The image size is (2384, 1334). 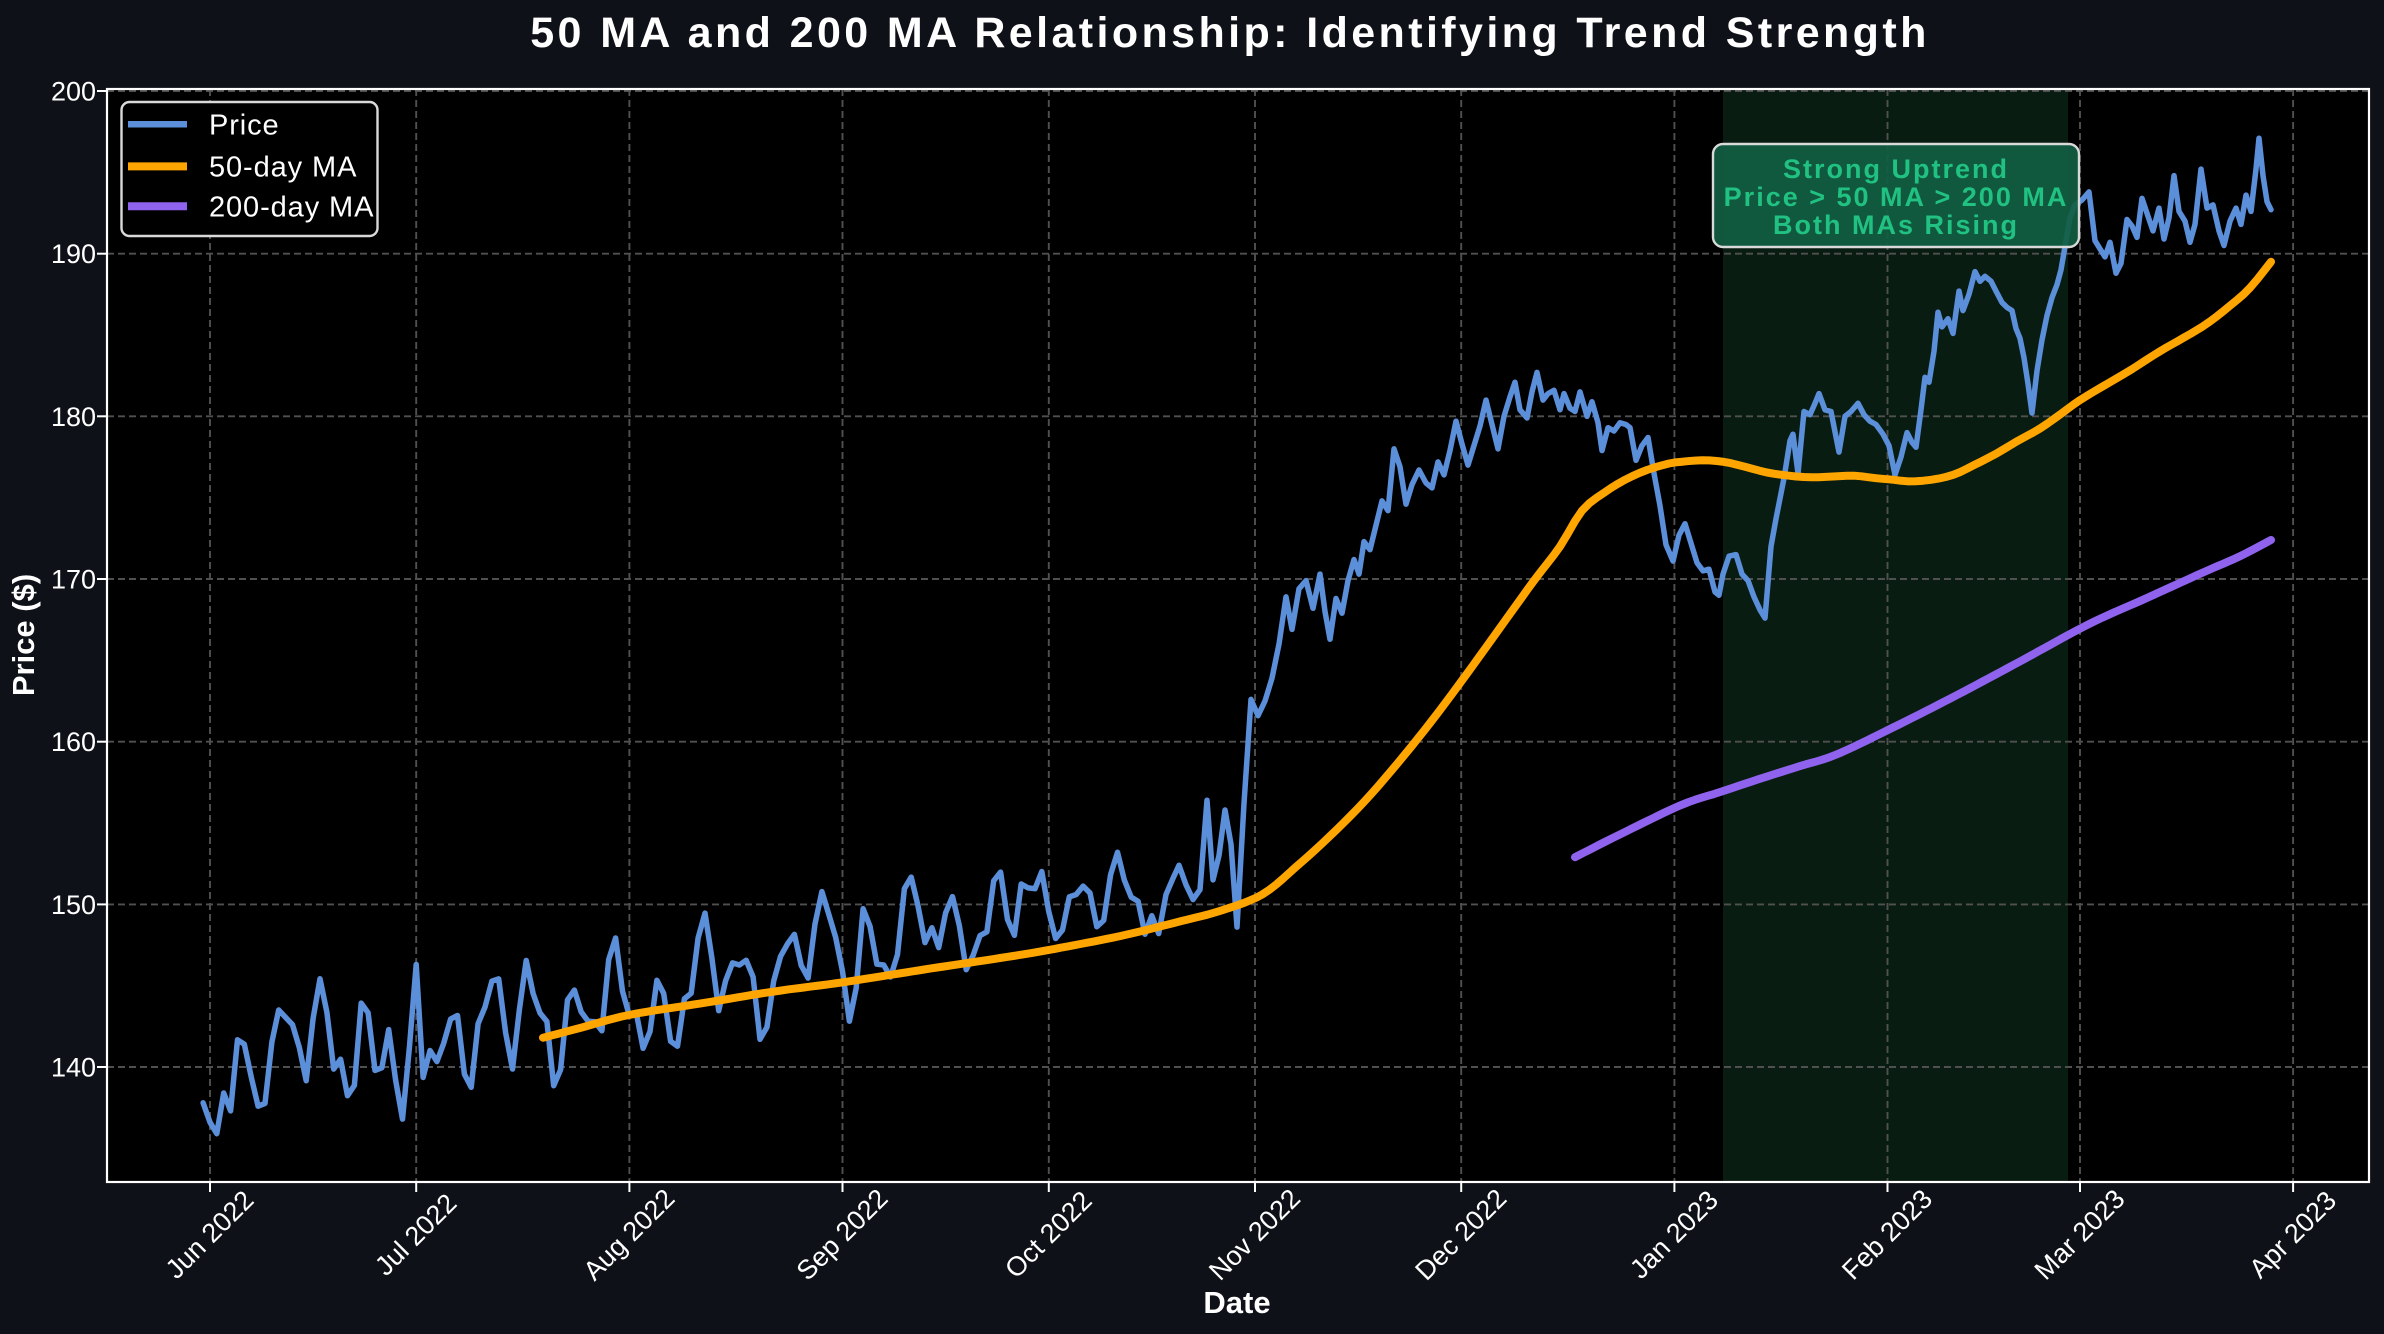 What do you see at coordinates (73, 1068) in the screenshot?
I see `svg-text: 140` at bounding box center [73, 1068].